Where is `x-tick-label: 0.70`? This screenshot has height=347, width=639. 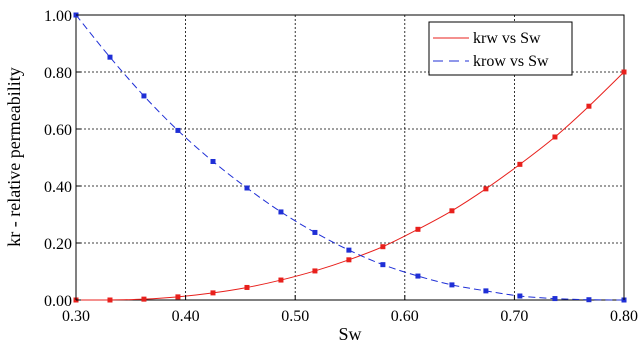
x-tick-label: 0.70 is located at coordinates (514, 316).